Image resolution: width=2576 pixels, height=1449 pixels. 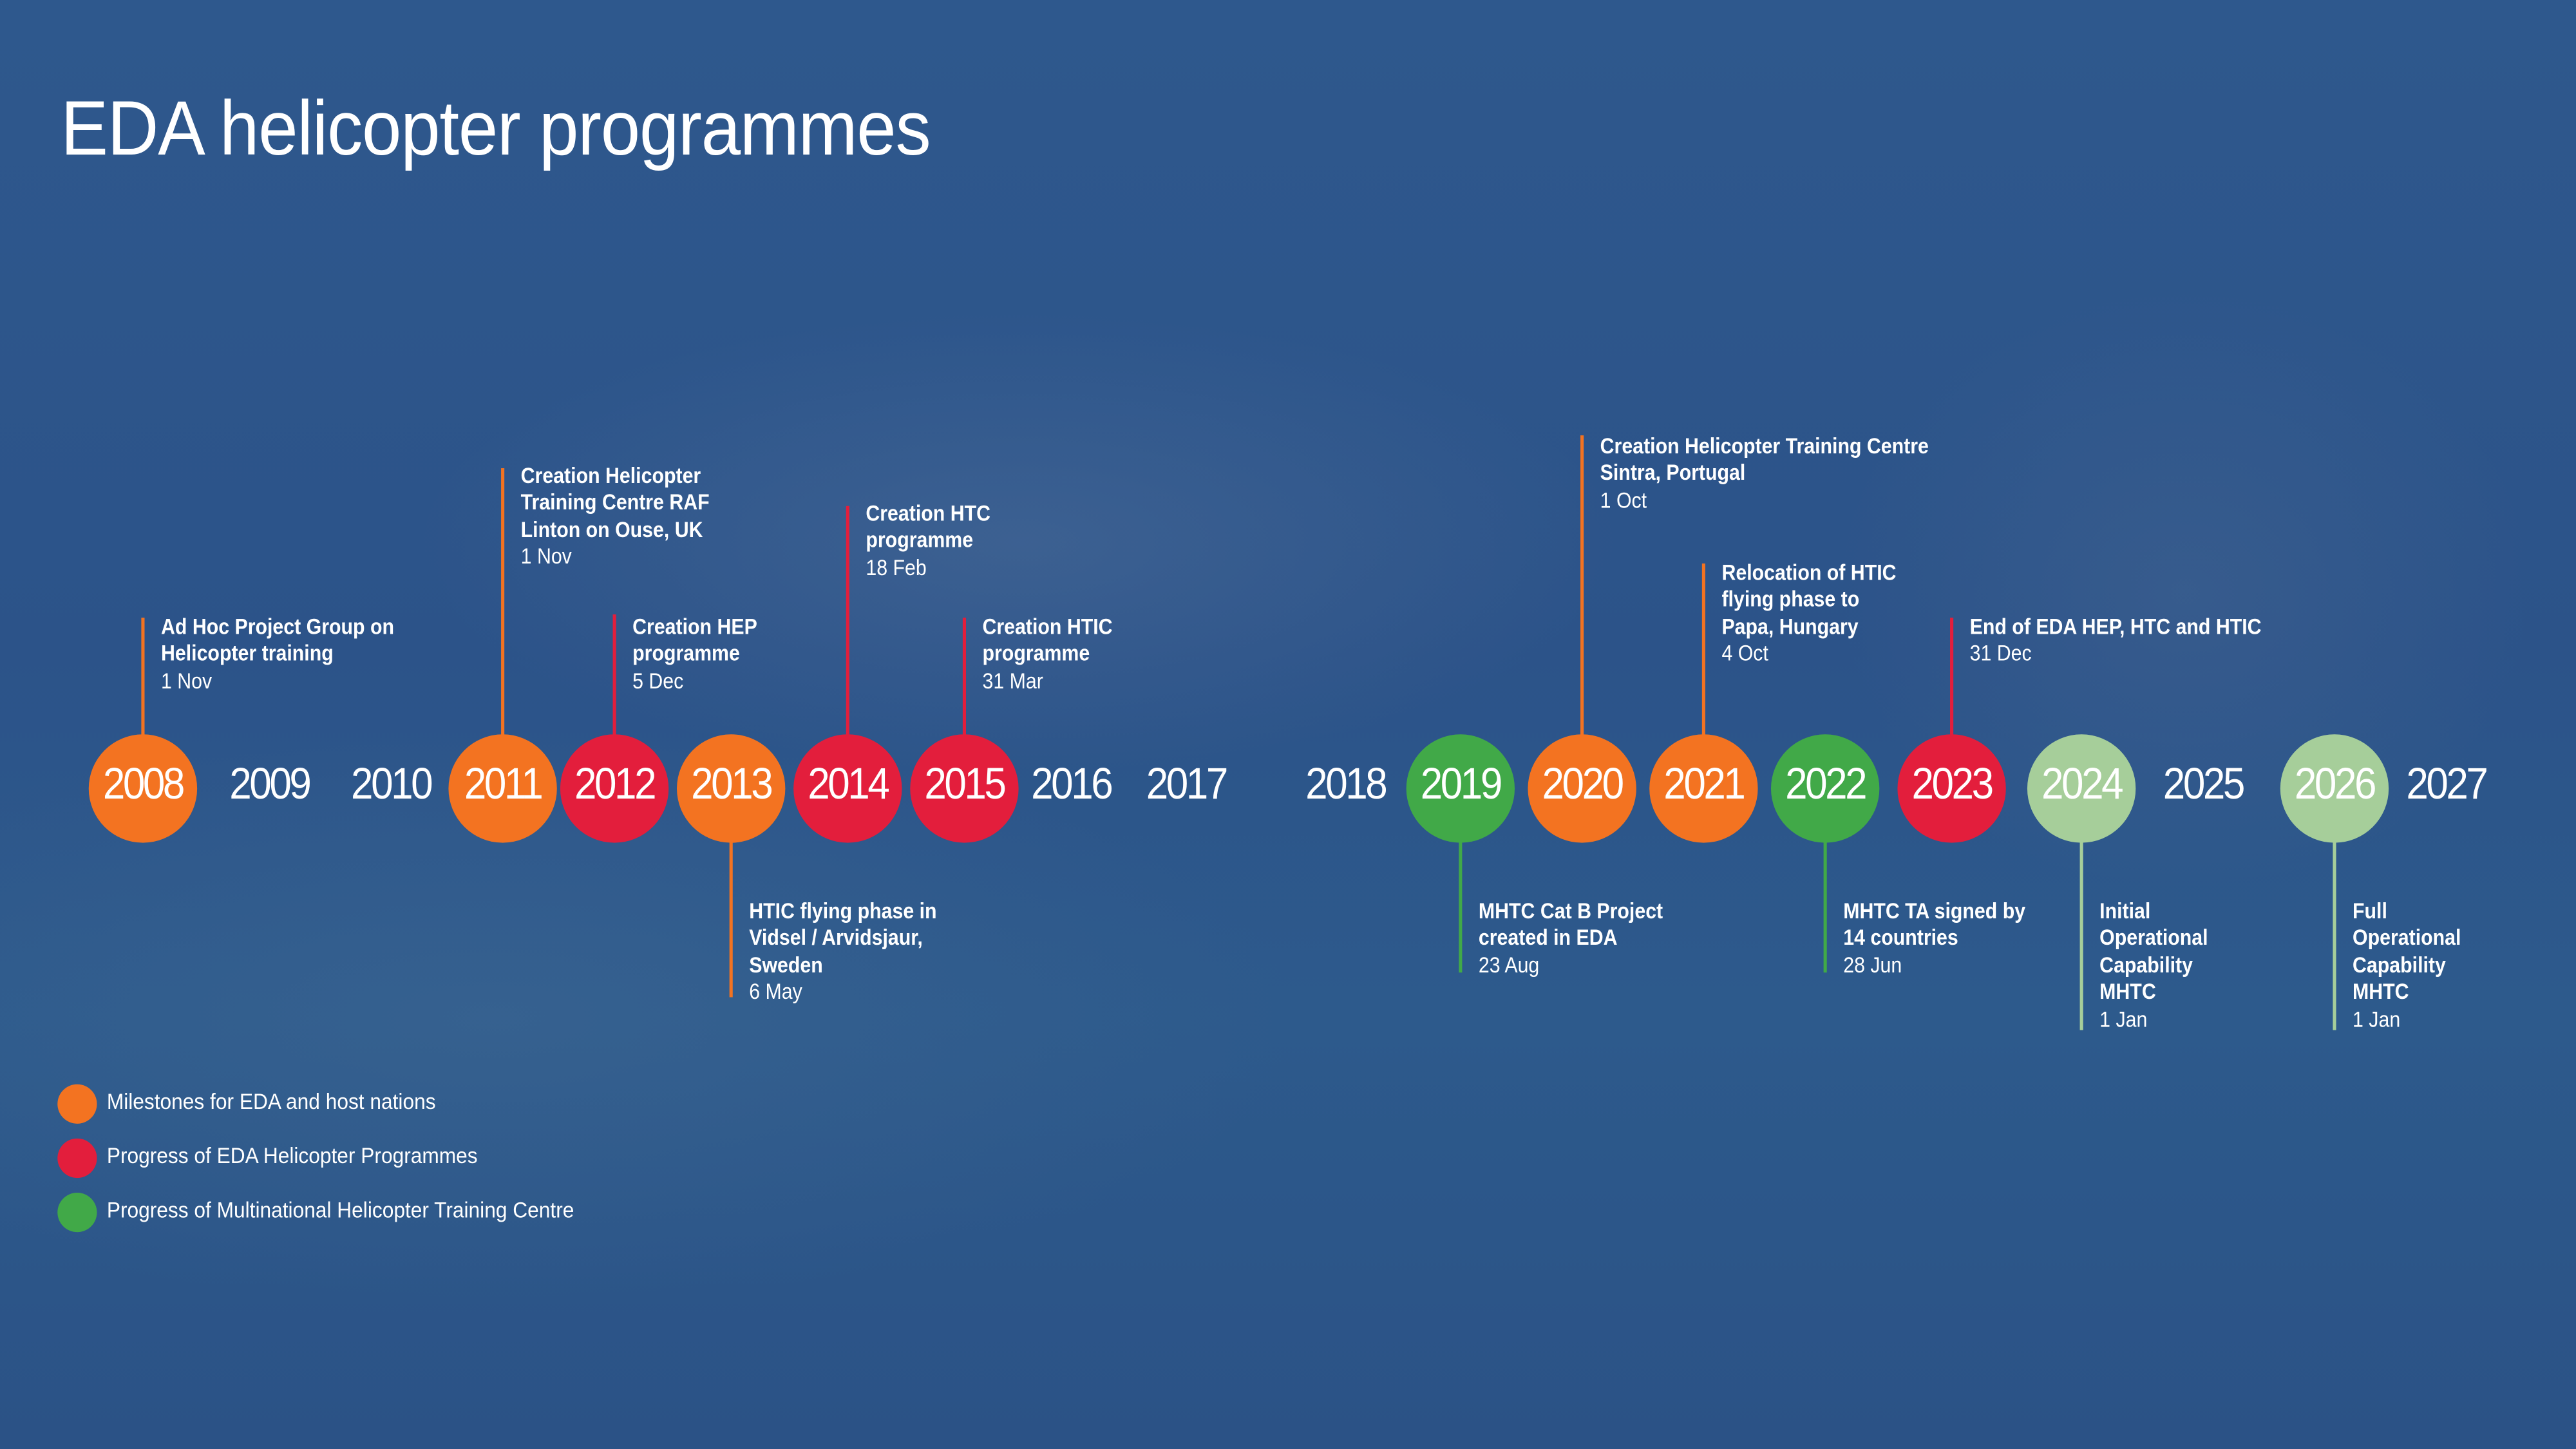 I want to click on legend-label: Progress of EDA Helicopter Programmes, so click(x=292, y=1156).